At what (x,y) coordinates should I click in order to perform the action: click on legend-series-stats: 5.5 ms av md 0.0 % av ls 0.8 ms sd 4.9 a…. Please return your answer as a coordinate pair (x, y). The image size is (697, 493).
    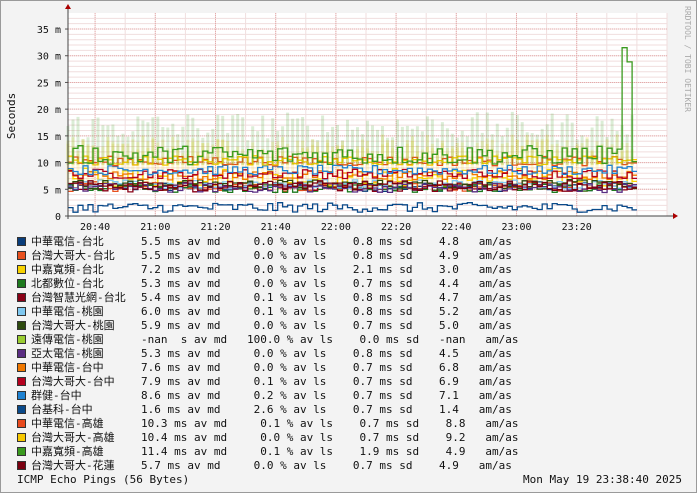
    Looking at the image, I should click on (326, 255).